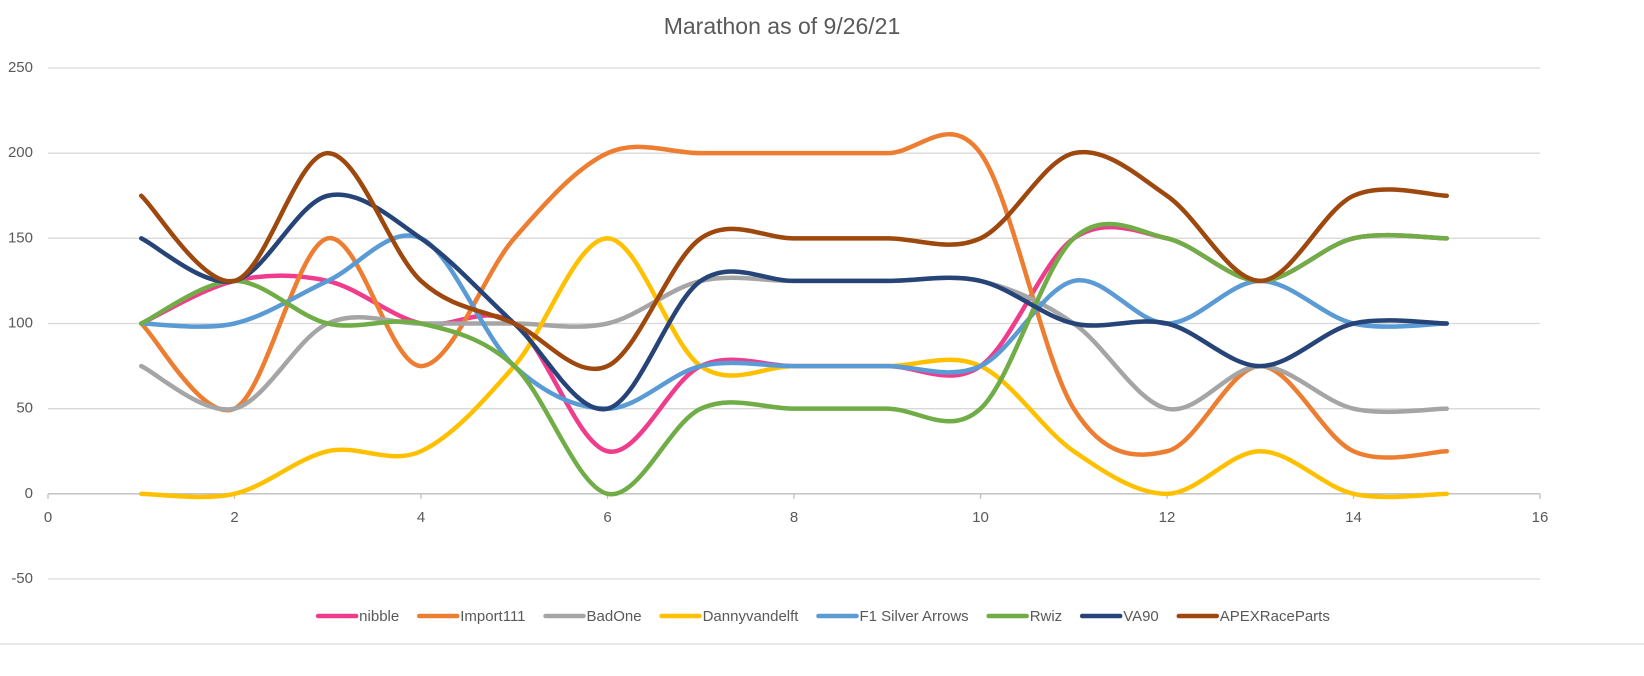 Image resolution: width=1644 pixels, height=676 pixels. Describe the element at coordinates (782, 26) in the screenshot. I see `chart-title: Marathon as of 9/26/21` at that location.